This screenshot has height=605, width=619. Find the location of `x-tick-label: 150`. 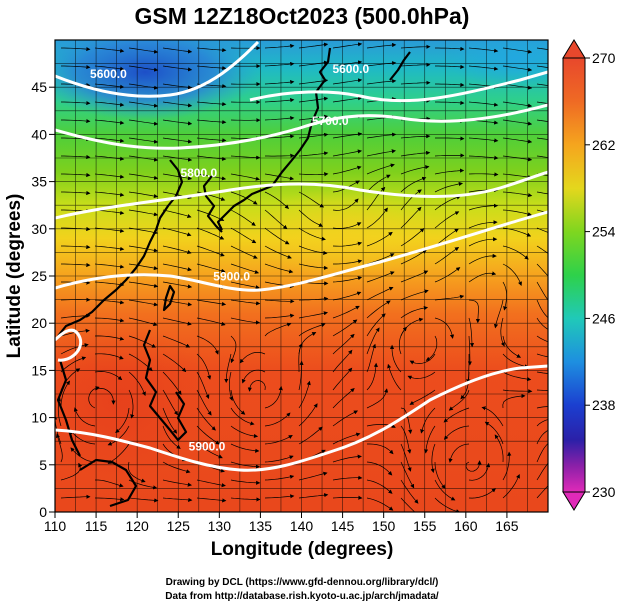

x-tick-label: 150 is located at coordinates (384, 526).